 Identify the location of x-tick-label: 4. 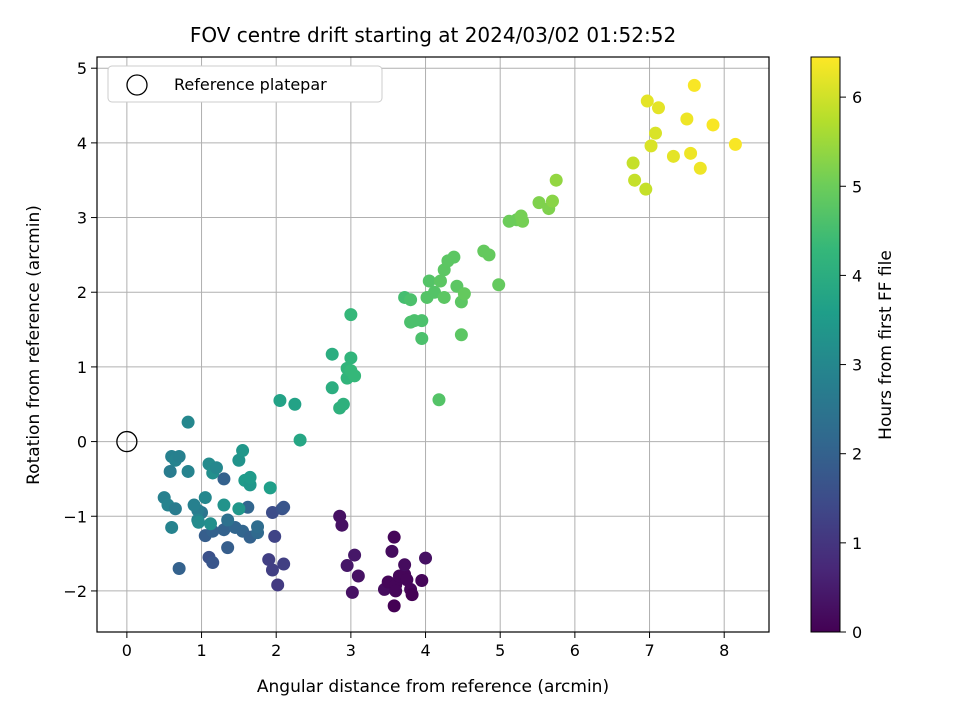
(425, 650).